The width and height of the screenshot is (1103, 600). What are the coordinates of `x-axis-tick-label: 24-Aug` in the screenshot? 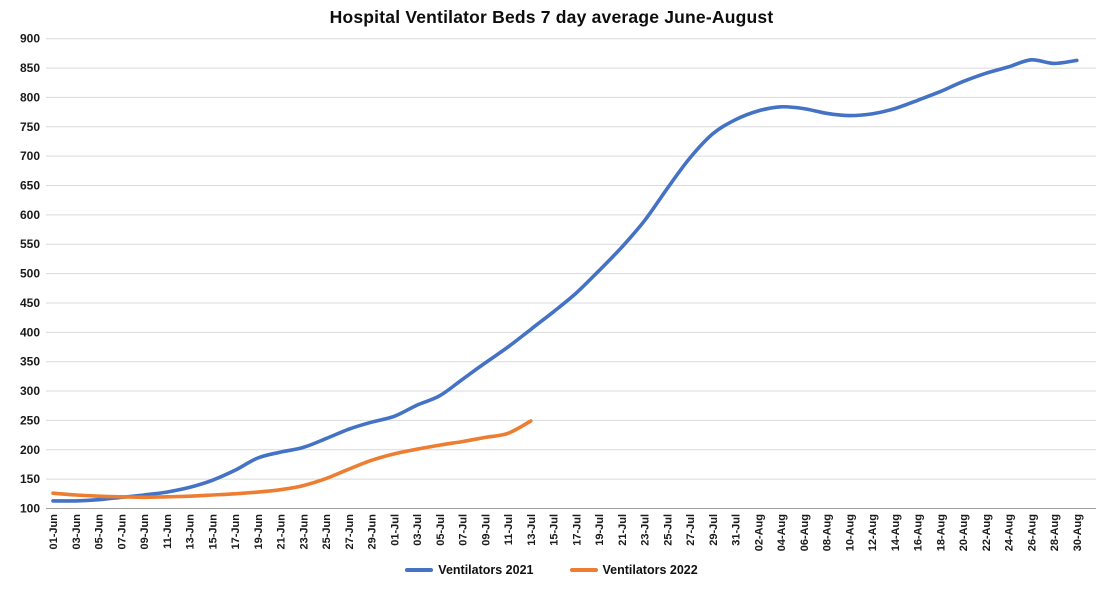 It's located at (1010, 532).